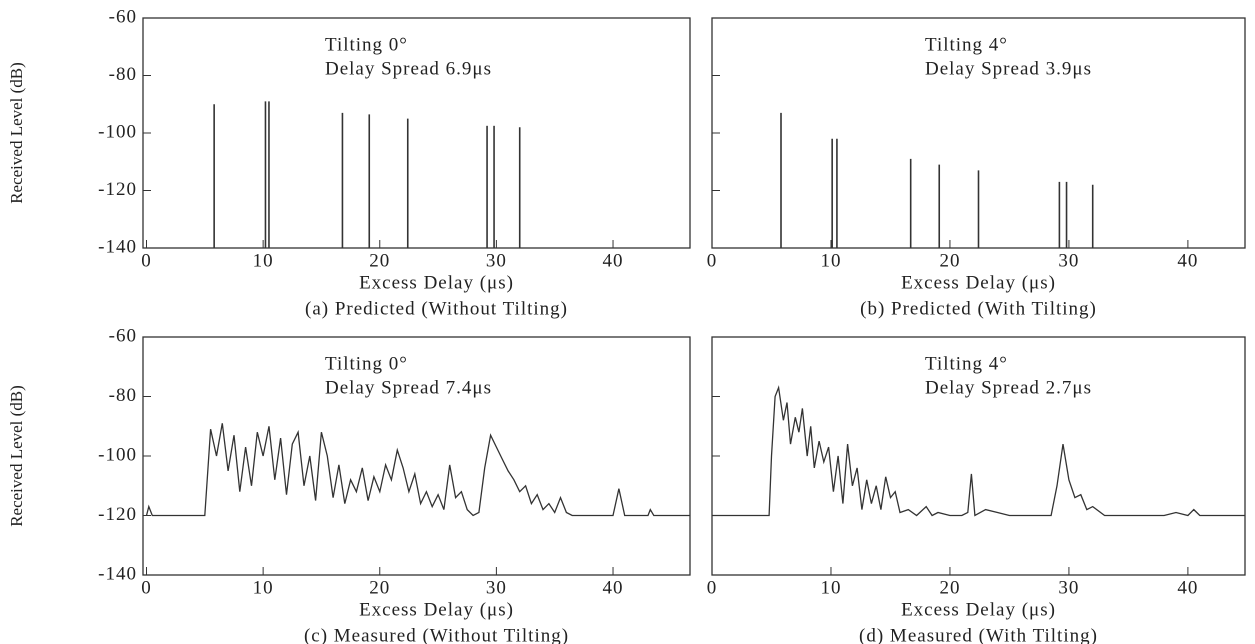 The width and height of the screenshot is (1255, 644). Describe the element at coordinates (978, 308) in the screenshot. I see `caption: (b) Predicted (With Tilting)` at that location.